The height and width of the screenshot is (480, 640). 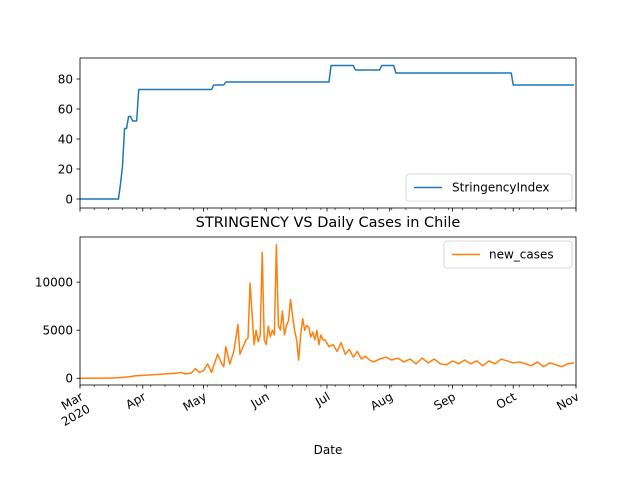 I want to click on stringency-y-tick-label: 20, so click(x=65, y=169).